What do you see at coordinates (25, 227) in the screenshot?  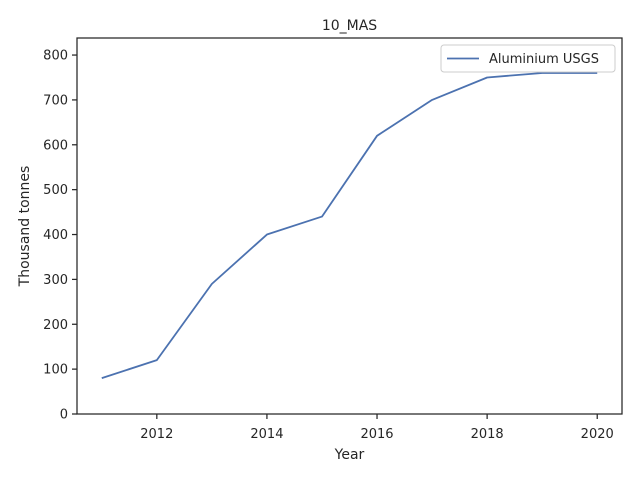 I see `y-axis-label: Thousand tonnes` at bounding box center [25, 227].